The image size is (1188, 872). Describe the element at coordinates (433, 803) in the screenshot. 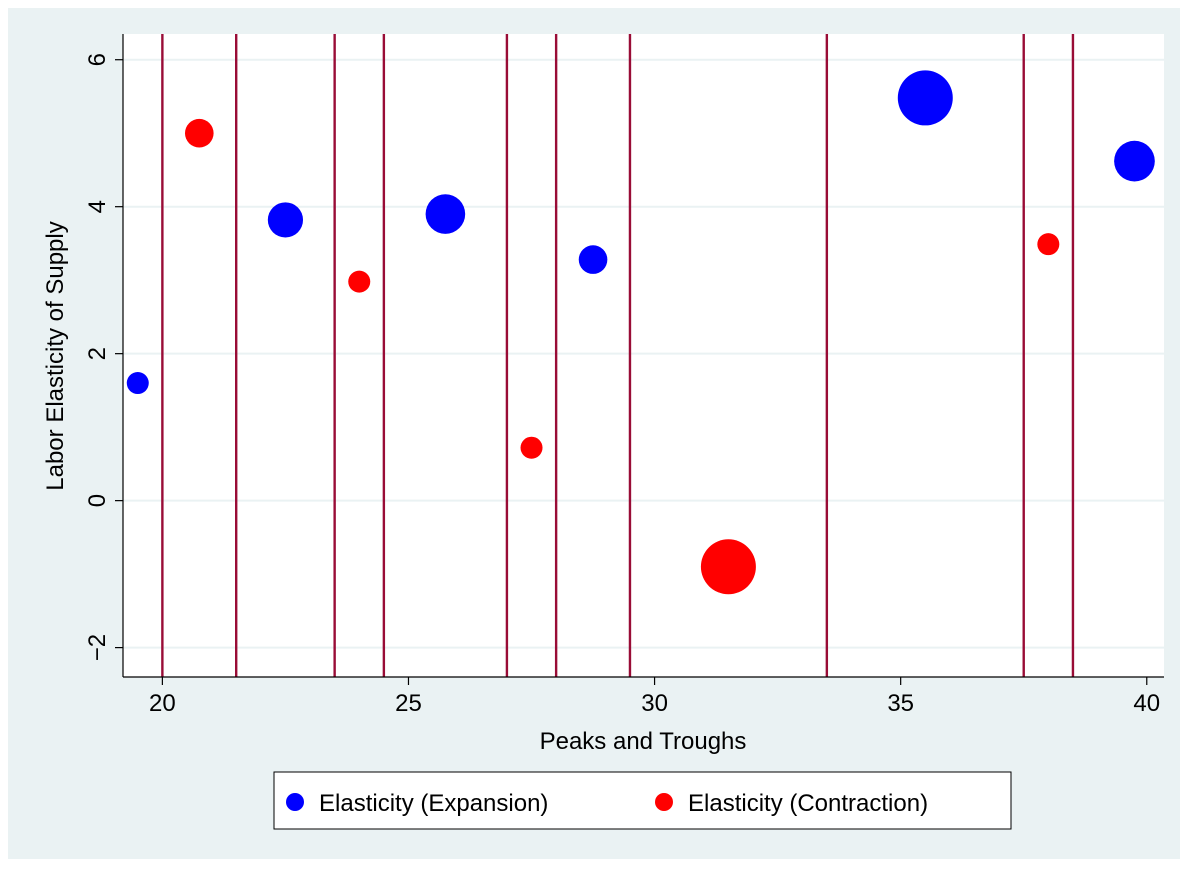

I see `legend-label-expansion: Elasticity (Expansion)` at that location.